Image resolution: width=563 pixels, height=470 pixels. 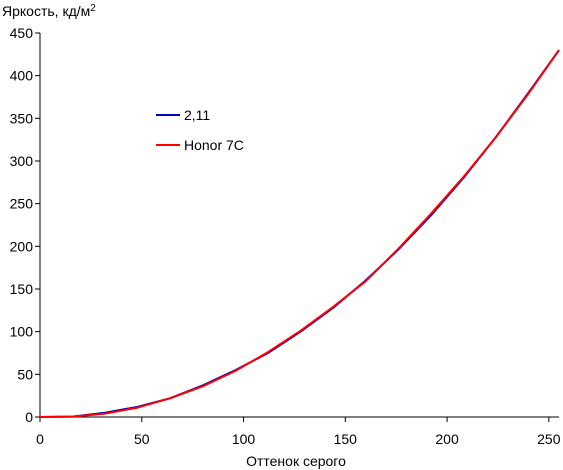 What do you see at coordinates (22, 76) in the screenshot?
I see `y-tick-label: 400` at bounding box center [22, 76].